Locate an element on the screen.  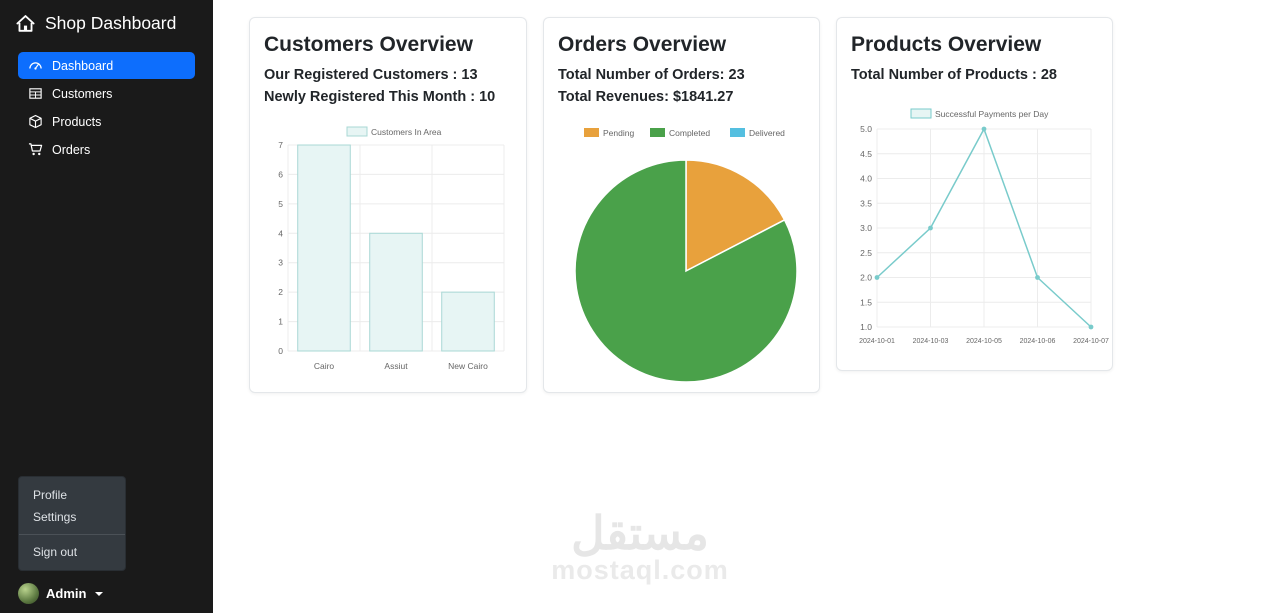
user-avatar is located at coordinates (28, 593).